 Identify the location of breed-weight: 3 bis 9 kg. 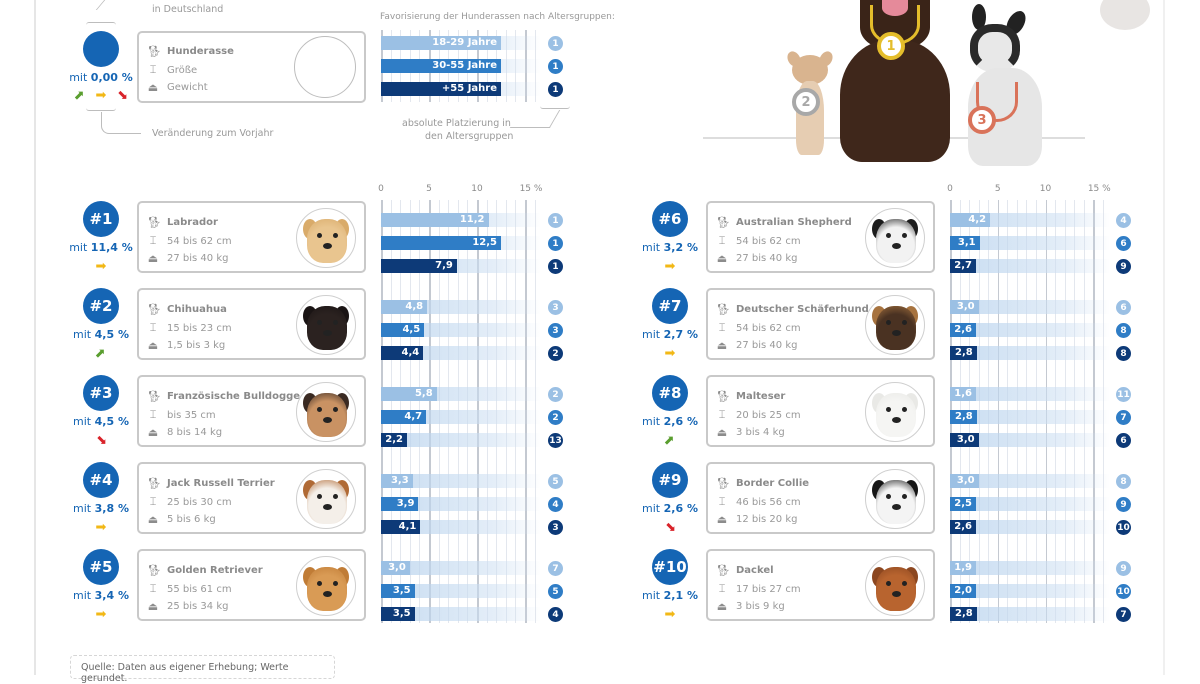
(760, 606).